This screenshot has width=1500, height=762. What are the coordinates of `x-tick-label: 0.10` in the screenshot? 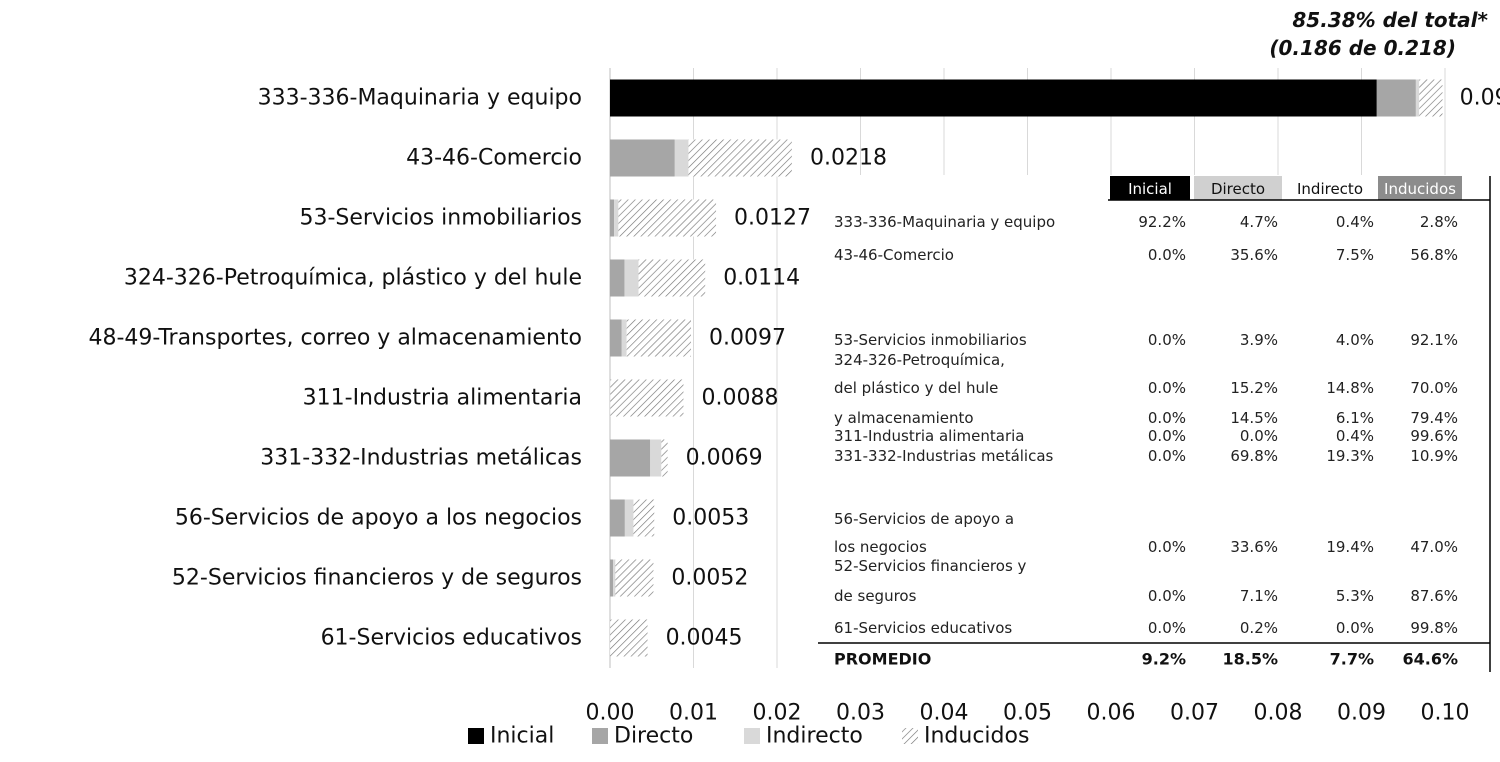 It's located at (1445, 713).